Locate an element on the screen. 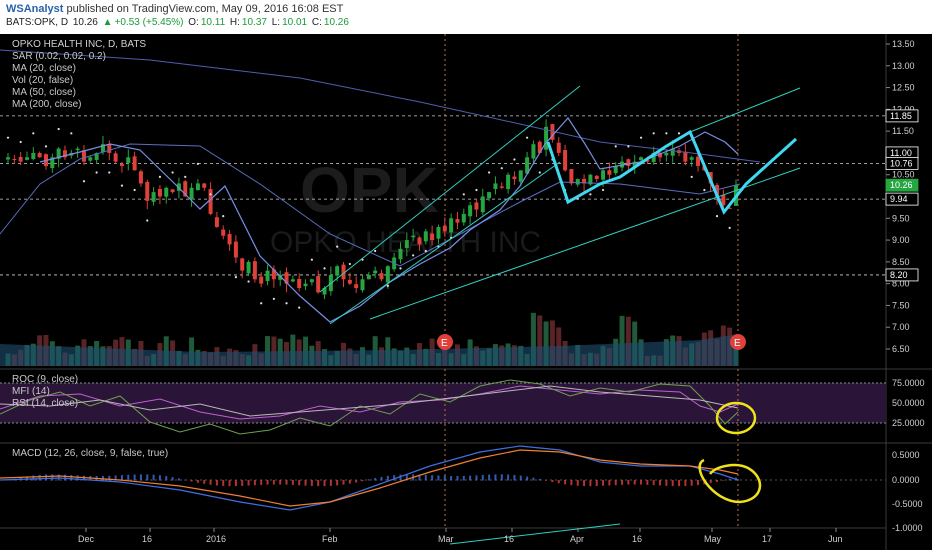 The height and width of the screenshot is (550, 932). legend-title: OPKO HEALTH INC, D, BATS is located at coordinates (79, 44).